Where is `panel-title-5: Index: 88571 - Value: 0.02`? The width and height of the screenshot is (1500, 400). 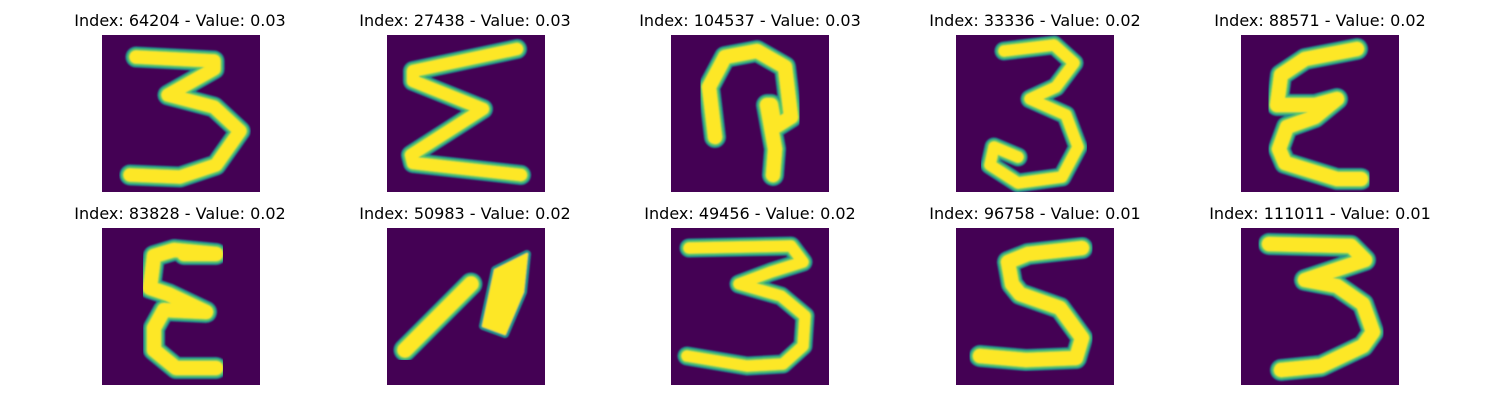 panel-title-5: Index: 88571 - Value: 0.02 is located at coordinates (1320, 20).